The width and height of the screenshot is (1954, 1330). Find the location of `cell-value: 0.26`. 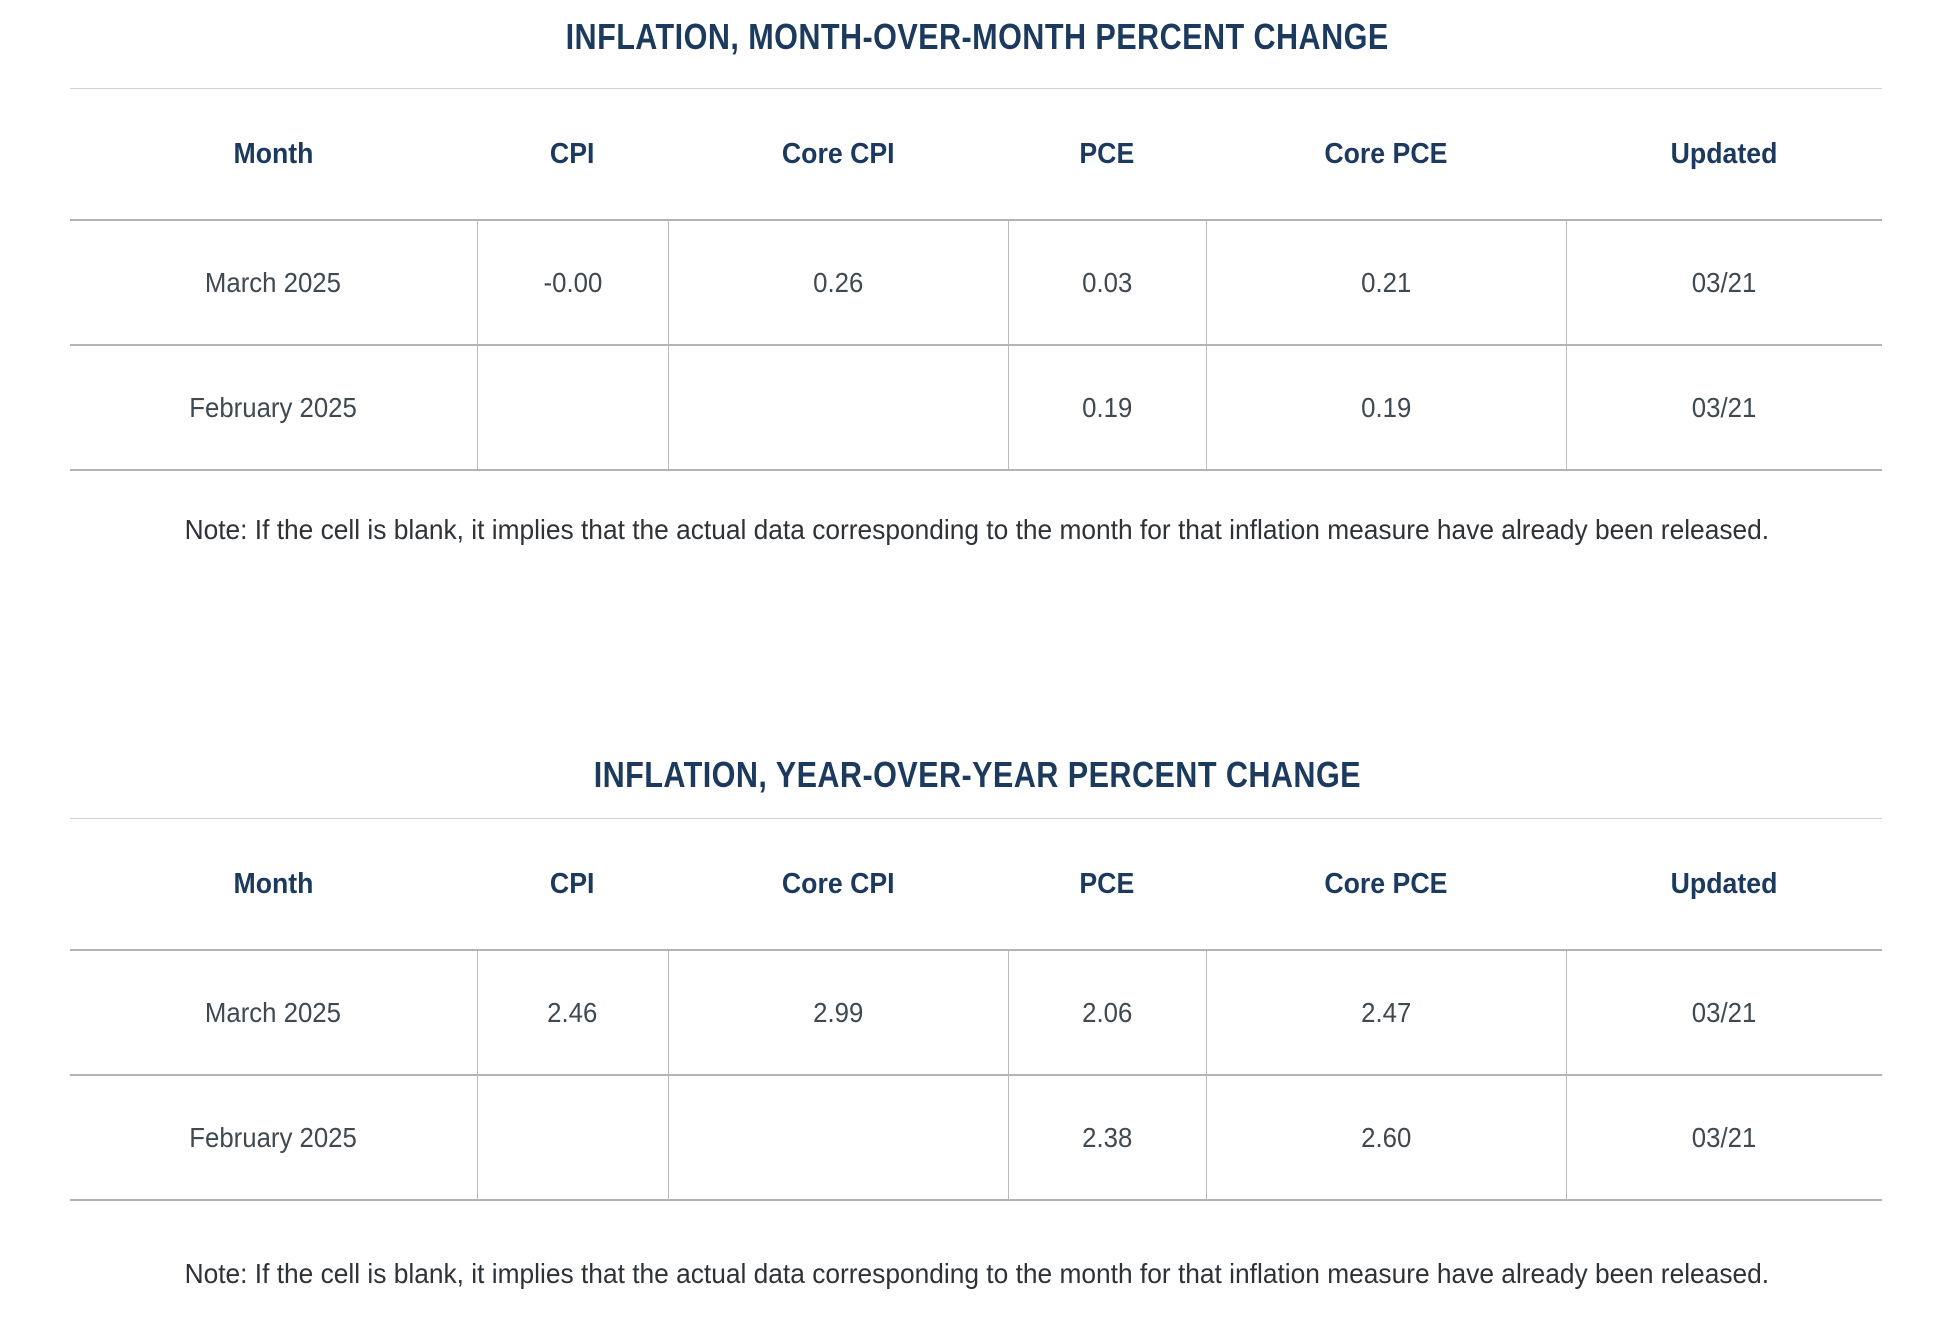

cell-value: 0.26 is located at coordinates (838, 282).